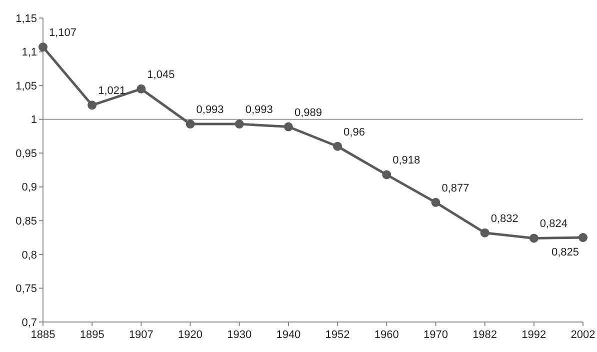 The width and height of the screenshot is (597, 352). I want to click on y-tick-label: 1, so click(33, 120).